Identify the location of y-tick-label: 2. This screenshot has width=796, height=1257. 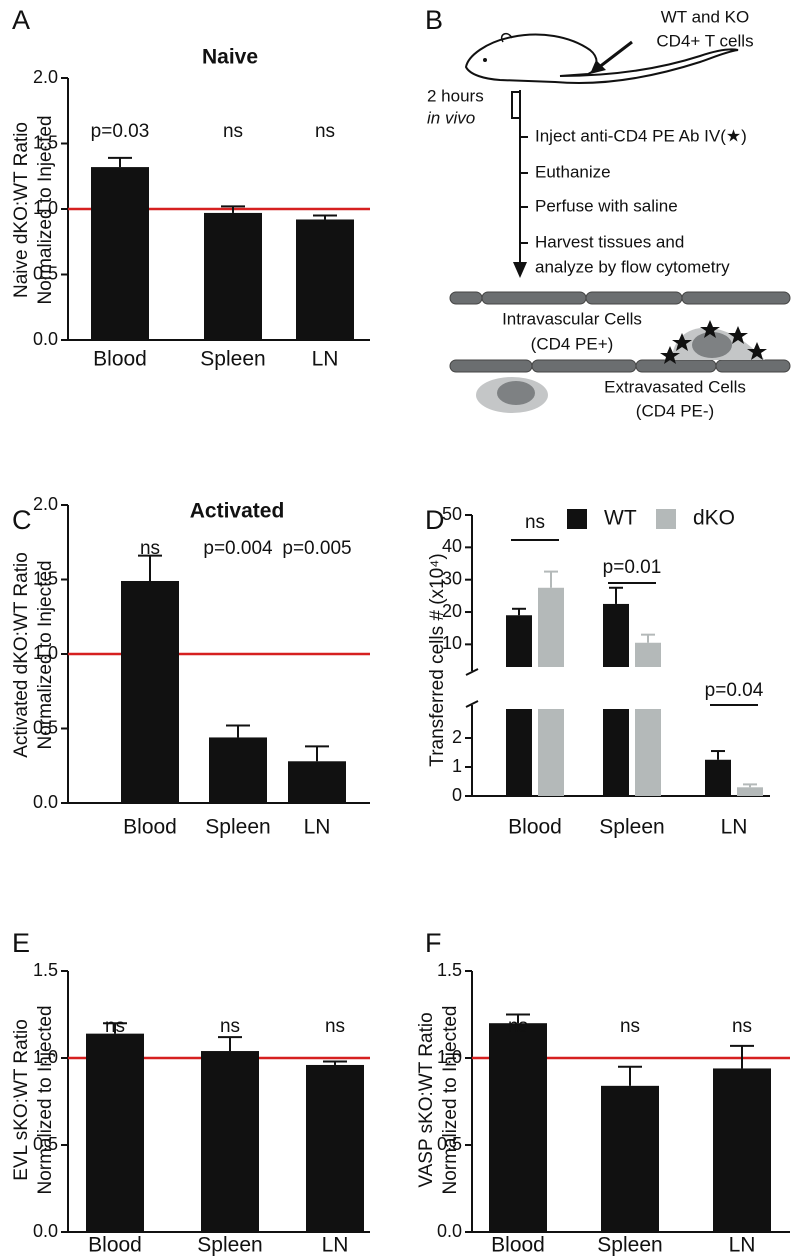
(457, 737).